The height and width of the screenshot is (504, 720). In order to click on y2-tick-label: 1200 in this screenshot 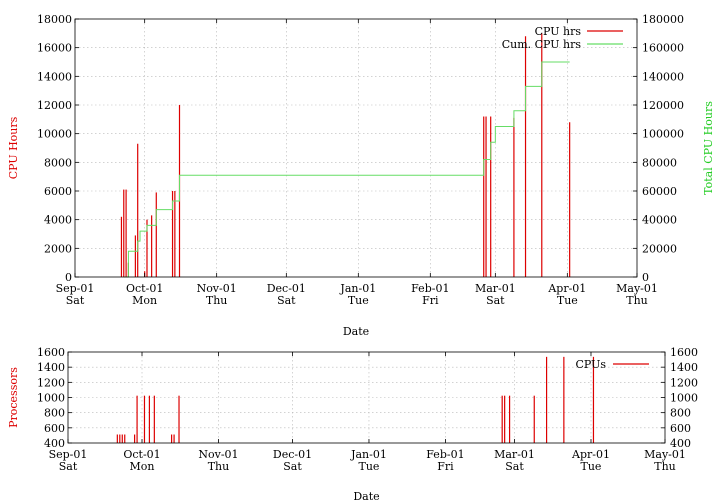, I will do `click(684, 382)`.